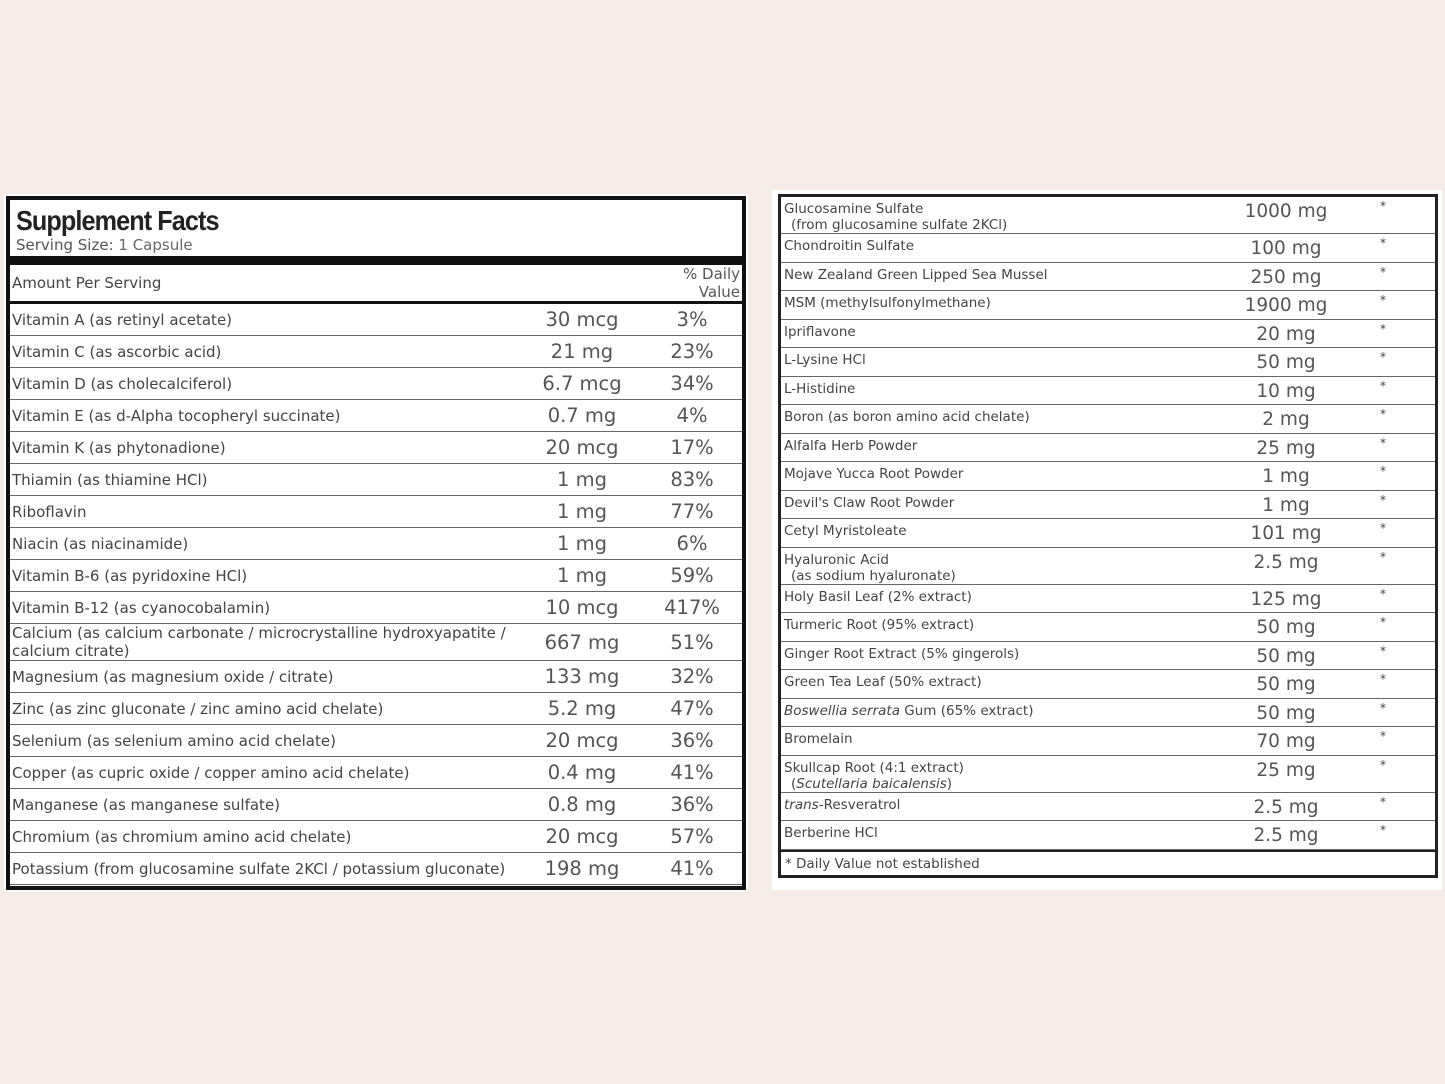  I want to click on header-dv: % Daily Value, so click(711, 283).